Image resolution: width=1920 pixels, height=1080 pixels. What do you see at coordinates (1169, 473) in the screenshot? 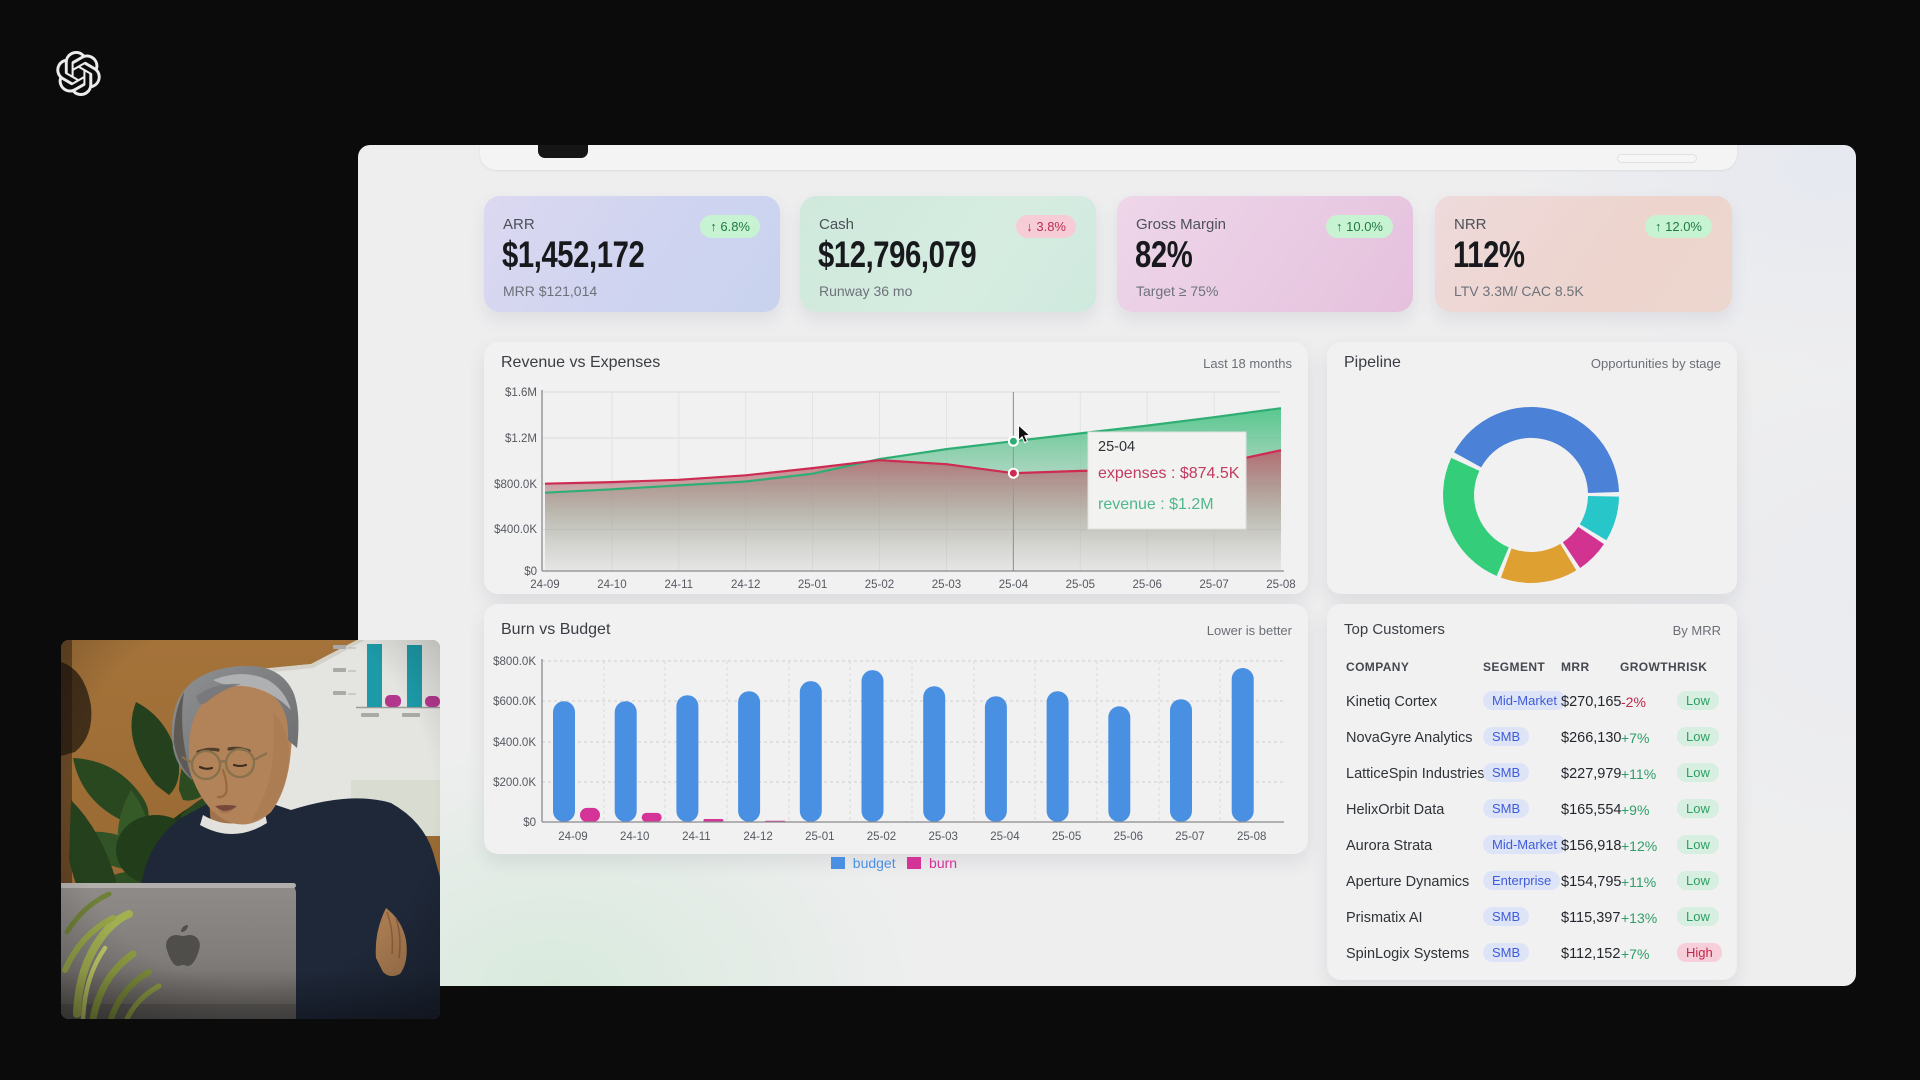
I see `svg-text: expenses : $874.5K` at bounding box center [1169, 473].